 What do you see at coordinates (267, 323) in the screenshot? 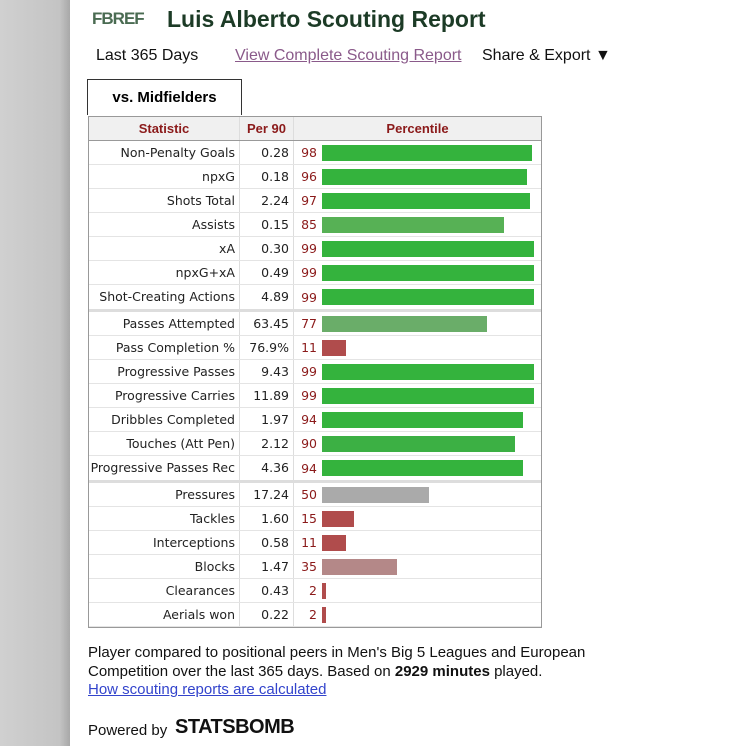
I see `per90: 63.45` at bounding box center [267, 323].